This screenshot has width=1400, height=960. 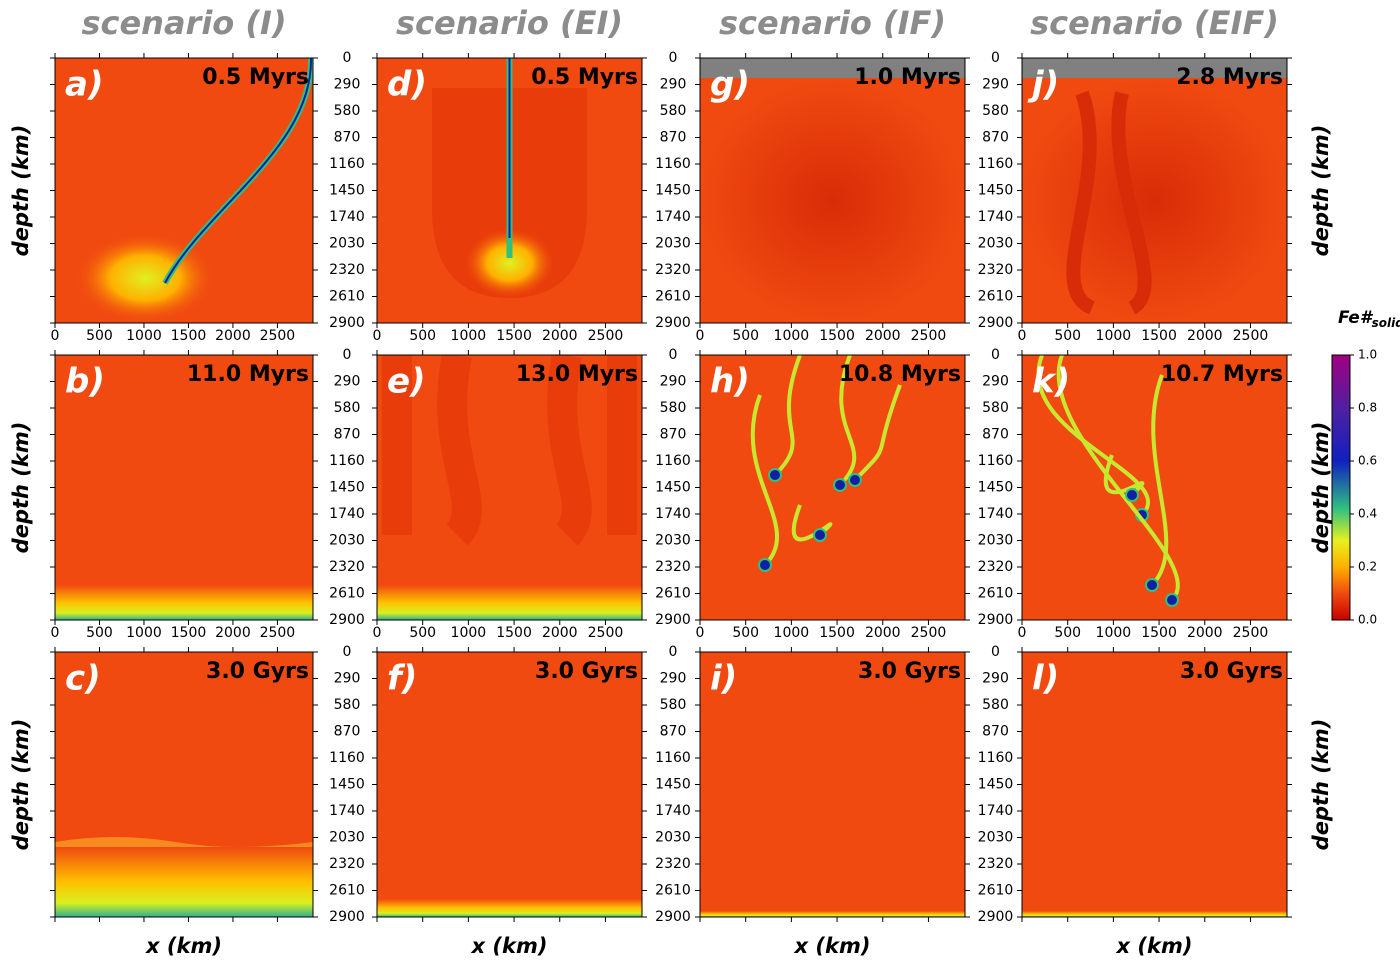 I want to click on colorbar-tick-label: 0.2, so click(x=1367, y=567).